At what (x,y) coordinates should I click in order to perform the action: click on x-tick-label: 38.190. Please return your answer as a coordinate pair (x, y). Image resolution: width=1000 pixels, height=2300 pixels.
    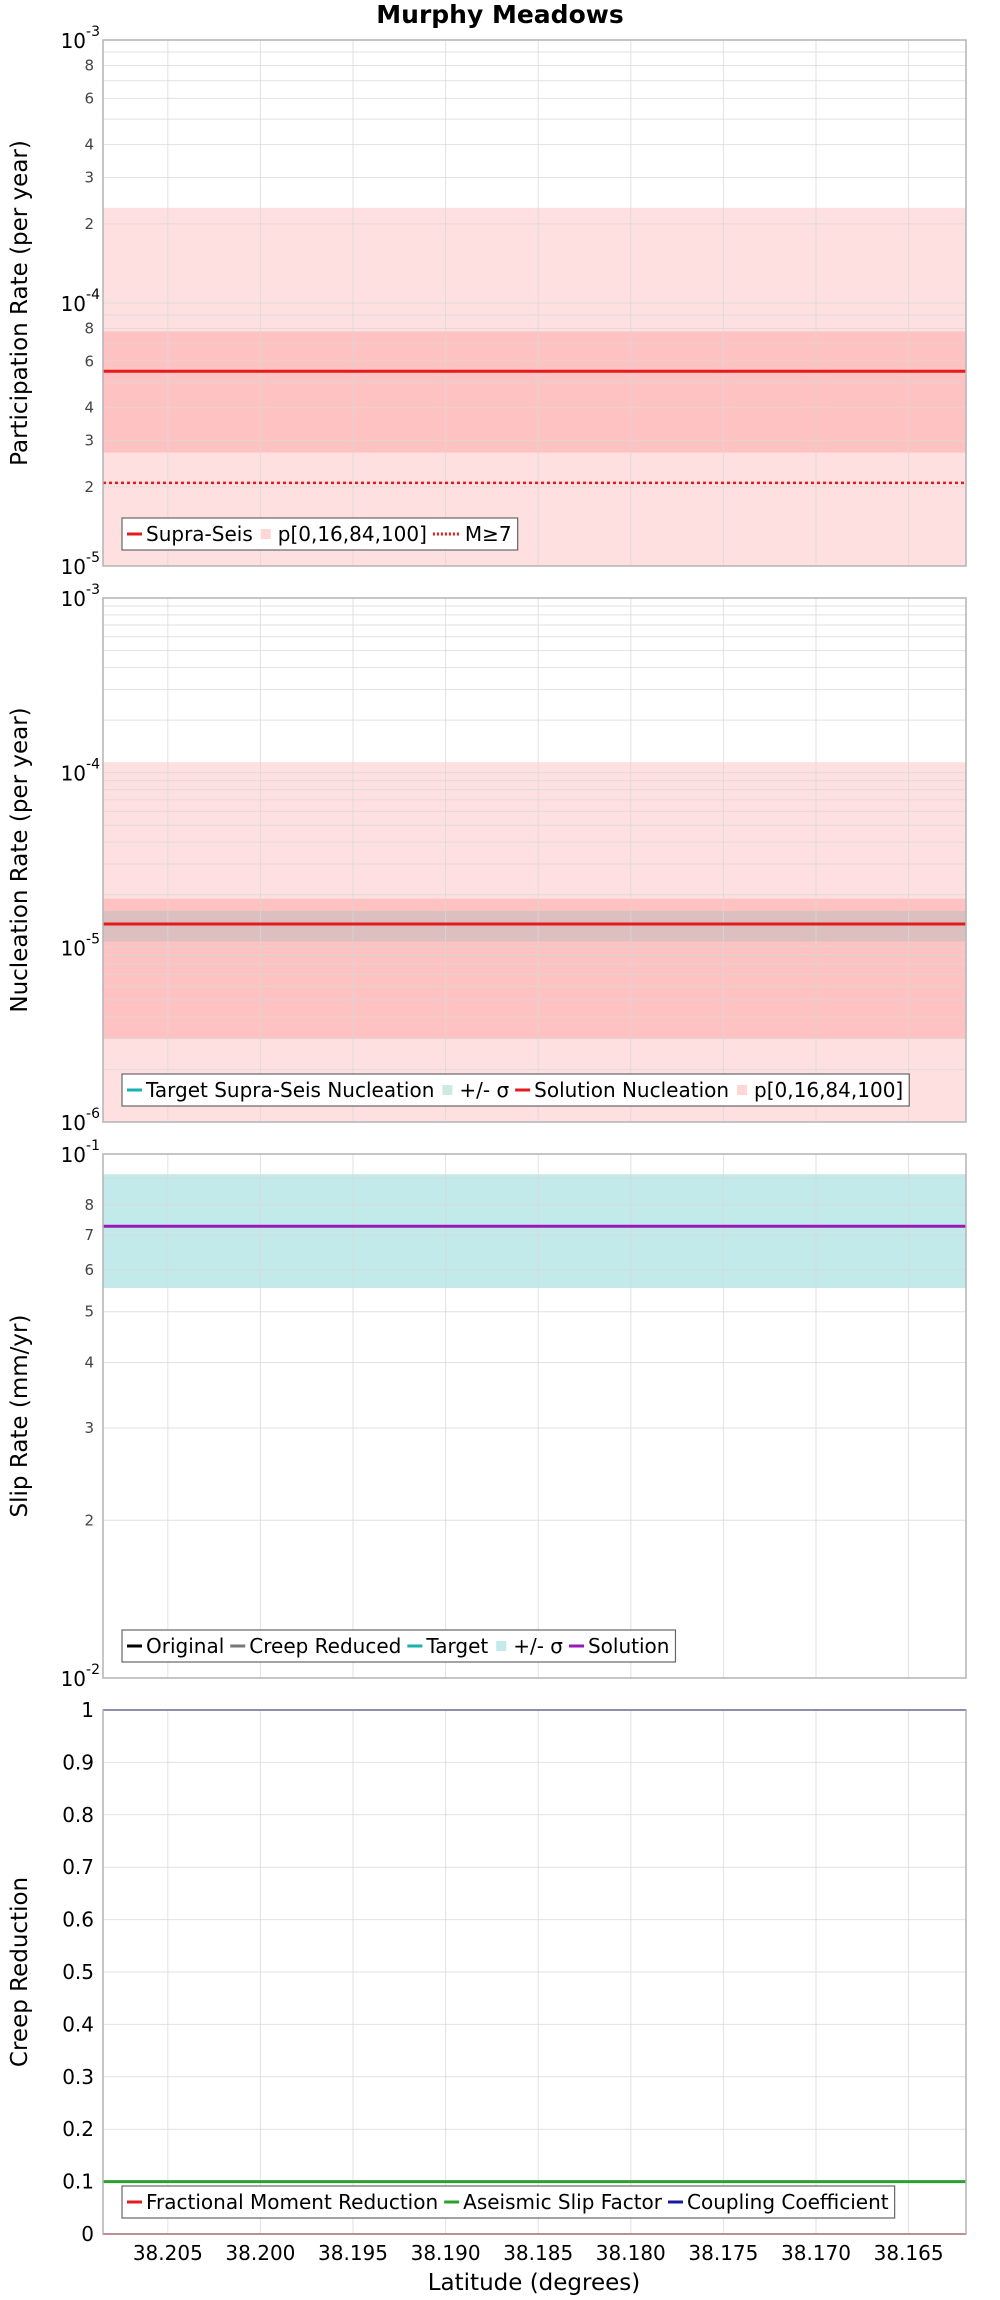
    Looking at the image, I should click on (446, 2253).